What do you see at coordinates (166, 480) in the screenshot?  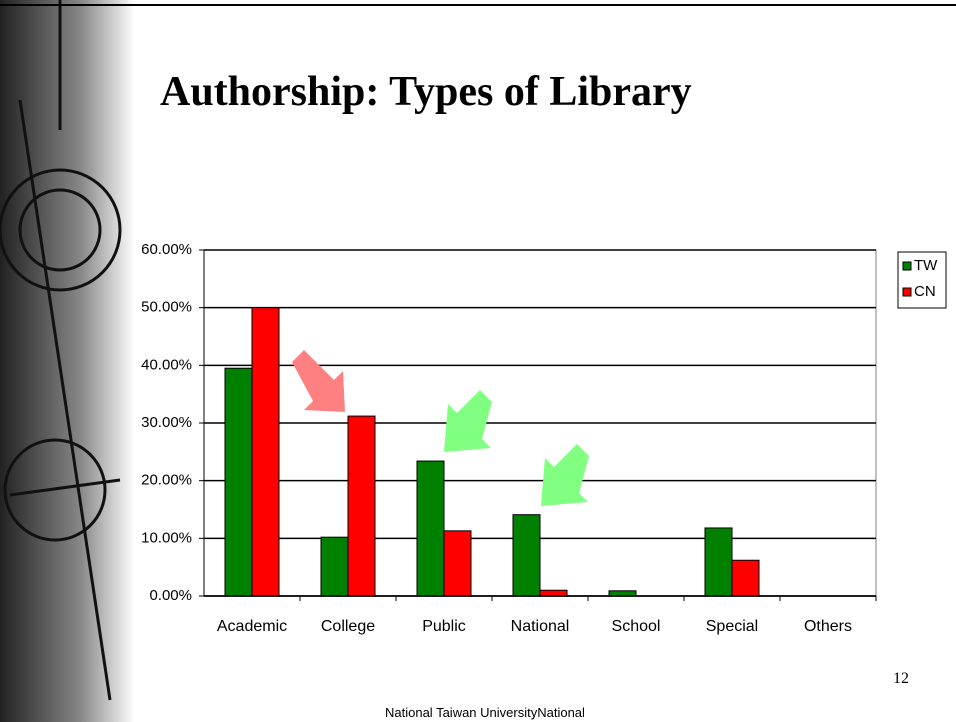 I see `y-tick-label: 20.00%` at bounding box center [166, 480].